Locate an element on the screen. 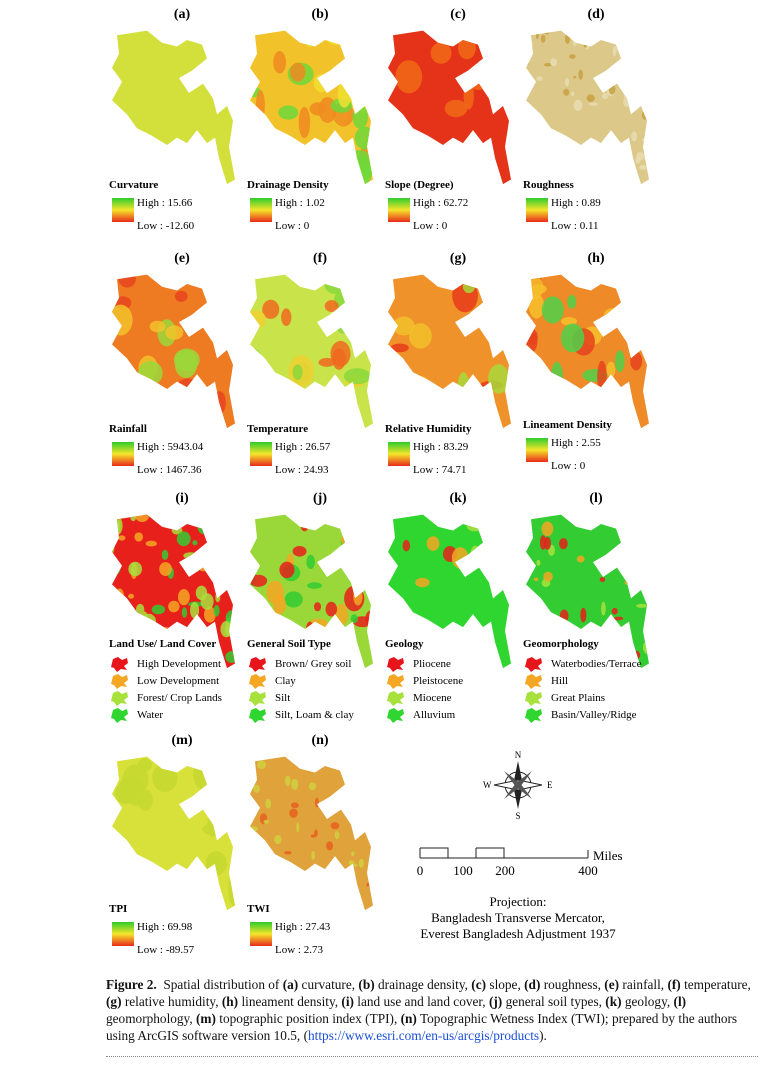 The height and width of the screenshot is (1067, 768). caption-text: land use and land cover, is located at coordinates (421, 1001).